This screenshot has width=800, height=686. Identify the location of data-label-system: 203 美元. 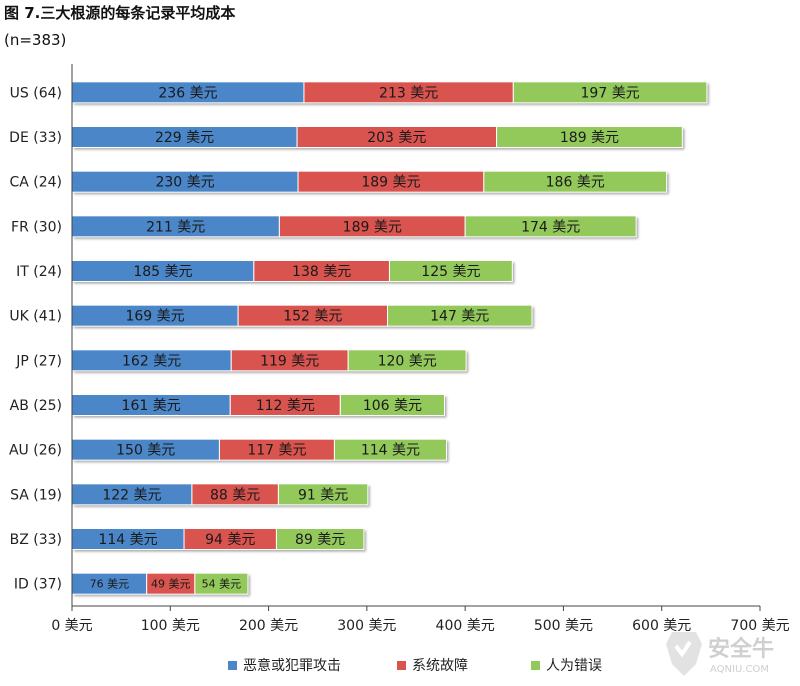
(396, 138).